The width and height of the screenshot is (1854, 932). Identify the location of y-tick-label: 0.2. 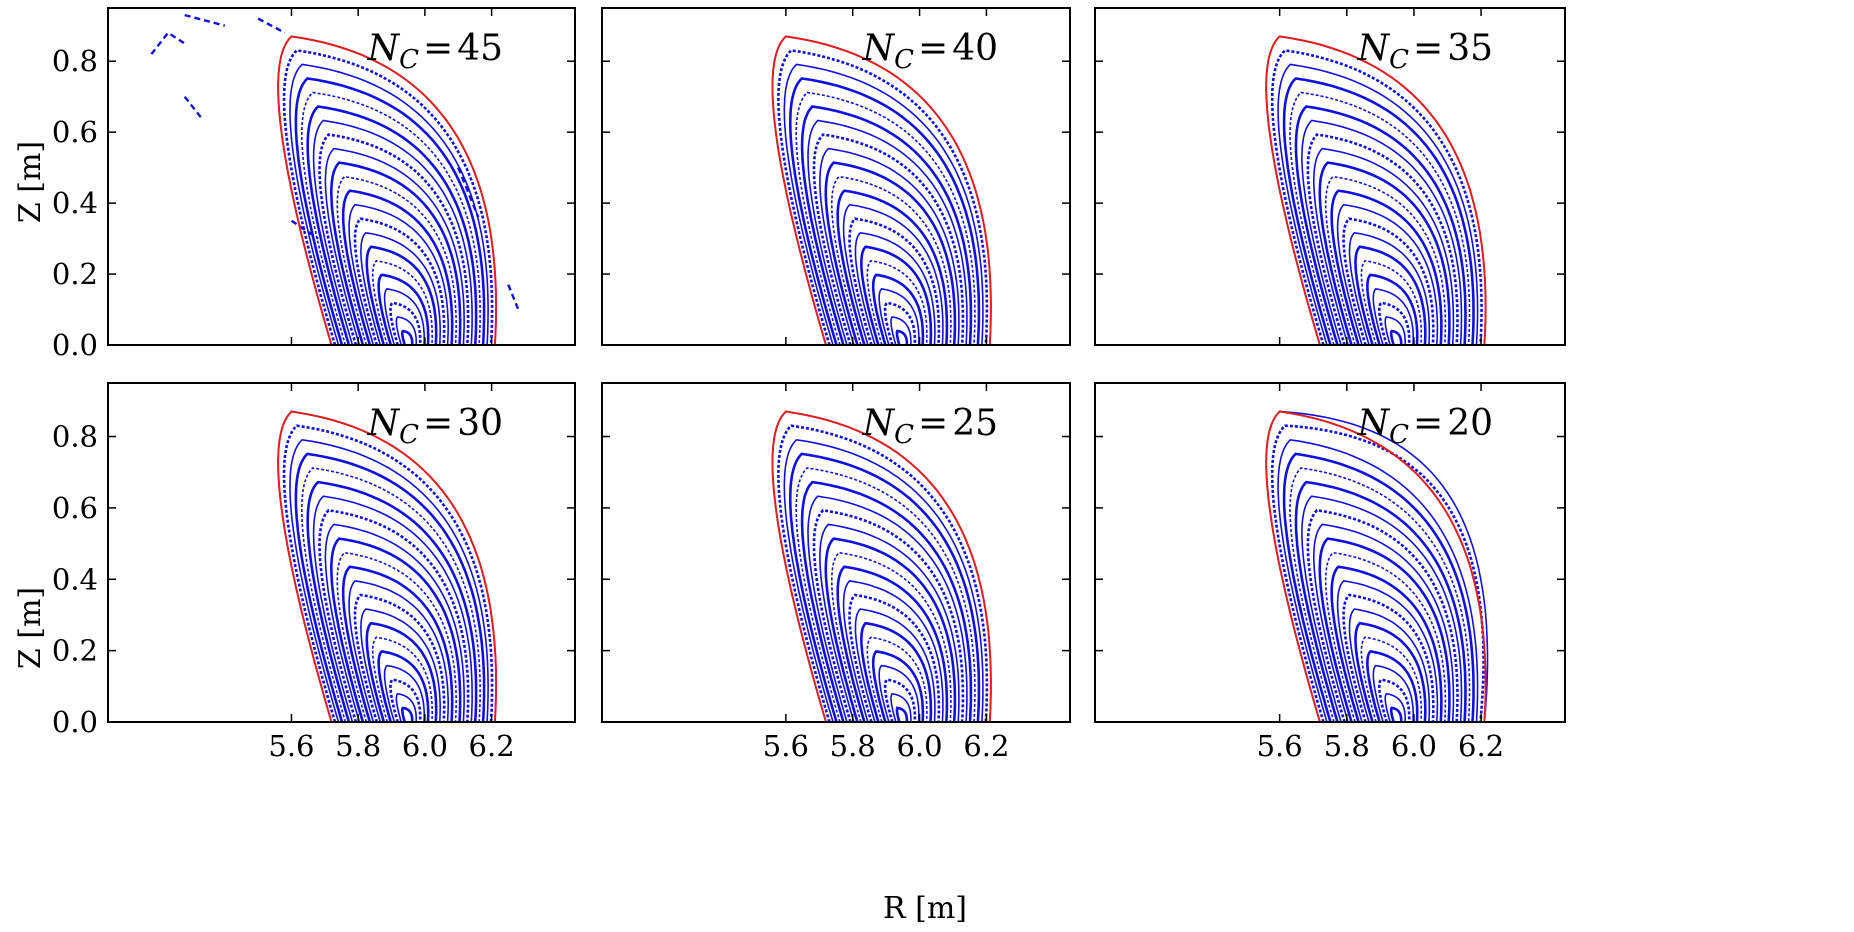
(75, 651).